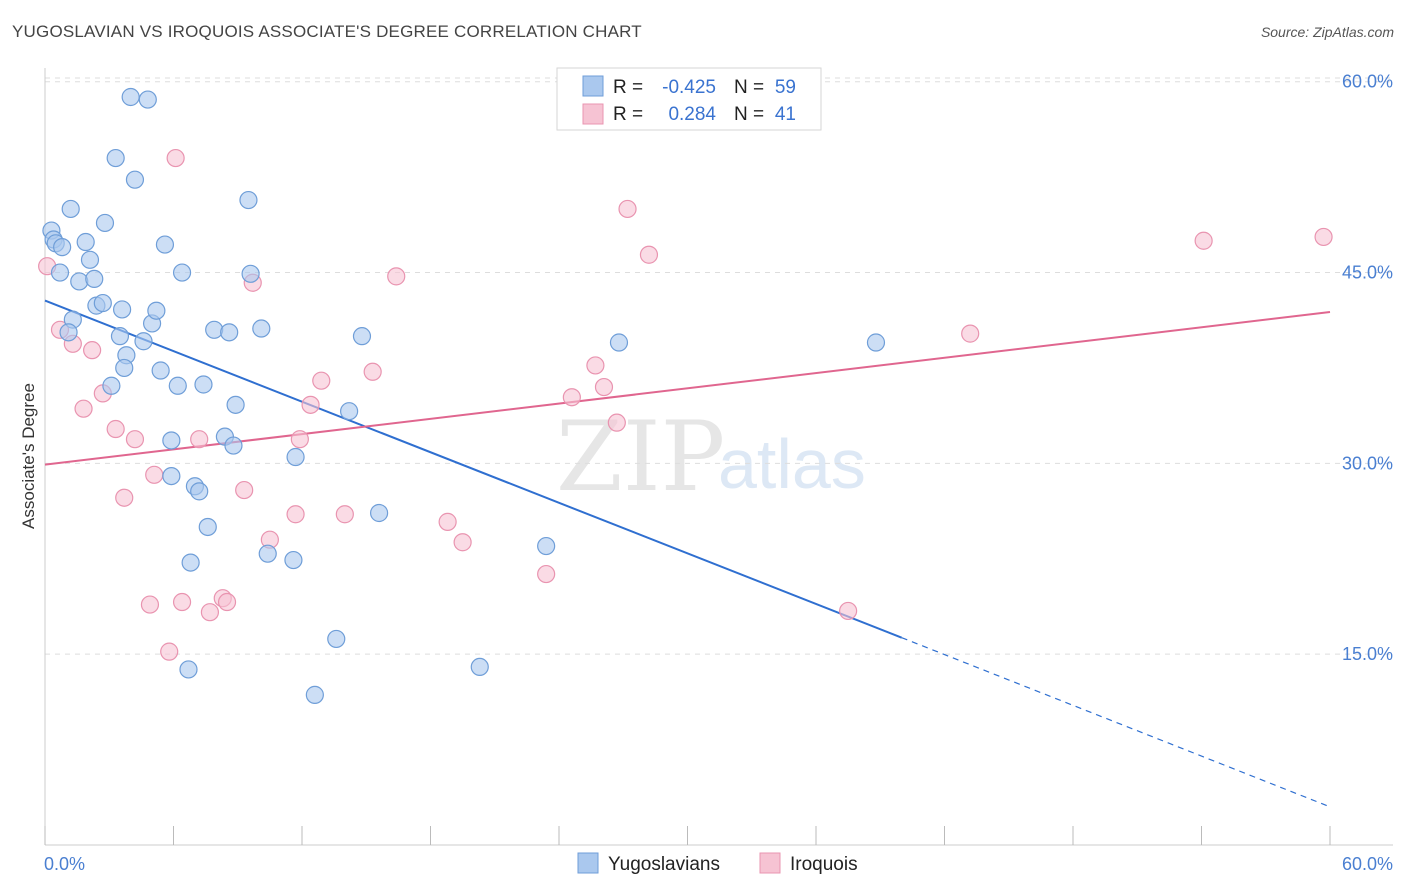 The height and width of the screenshot is (892, 1406). I want to click on watermark-atlas: atlas, so click(792, 464).